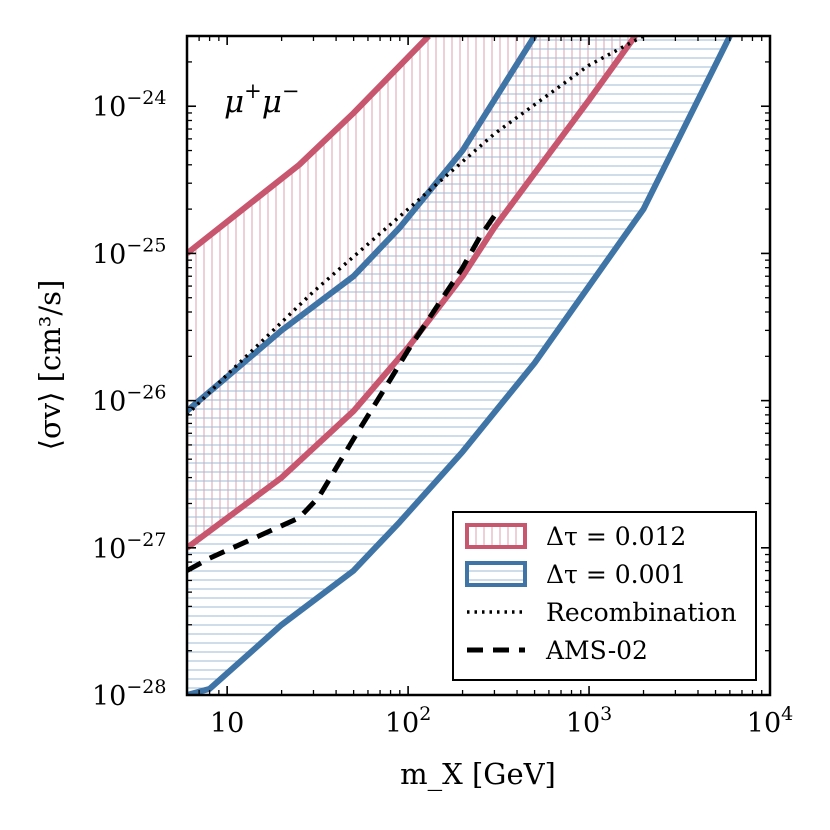 The image size is (830, 830). Describe the element at coordinates (50, 365) in the screenshot. I see `y-axis-label: ⟨σv⟩ [cm³/s]` at that location.